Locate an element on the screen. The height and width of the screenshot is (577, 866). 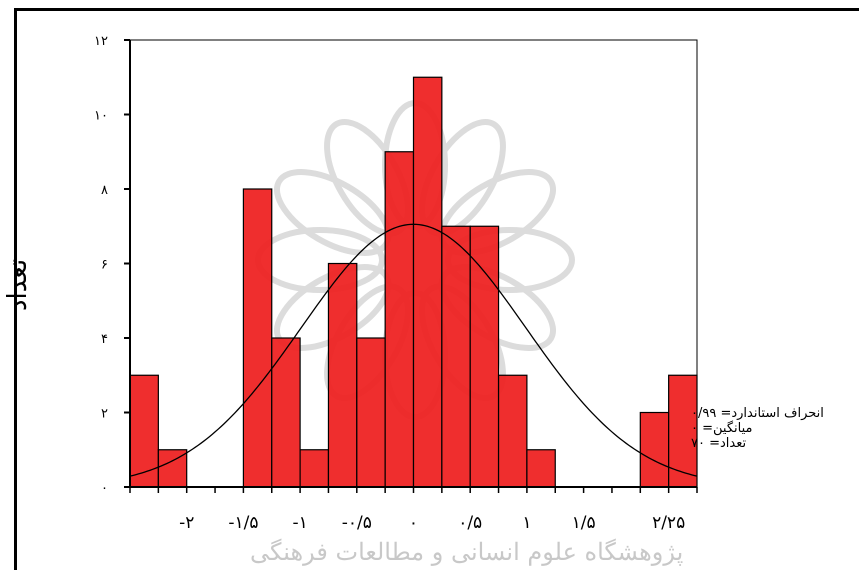
x-tick-label: -۱/۵ is located at coordinates (243, 523).